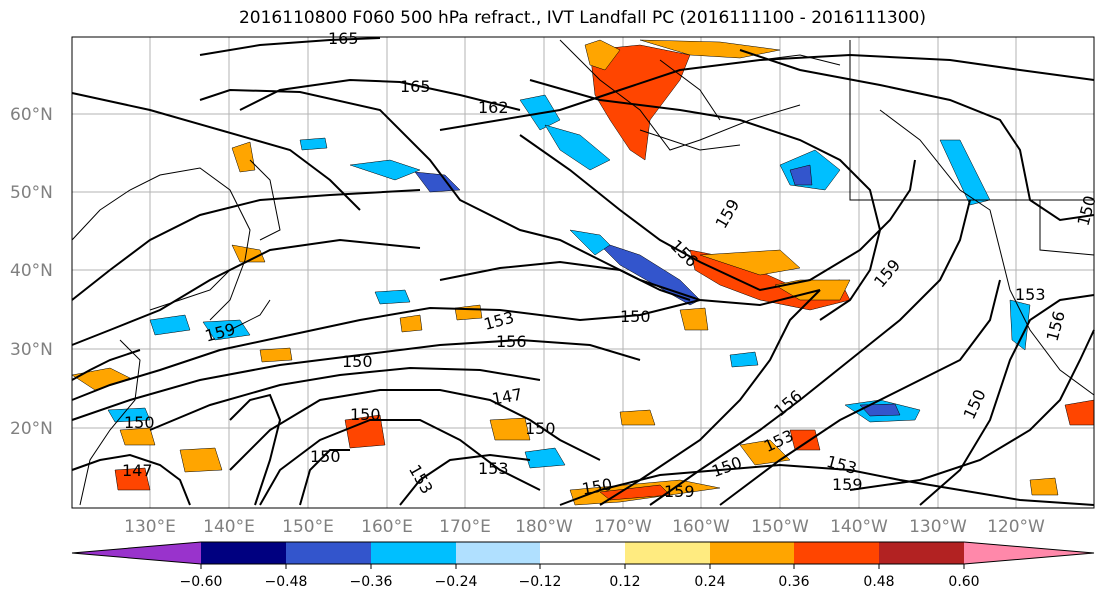  What do you see at coordinates (938, 527) in the screenshot?
I see `lon-label: 130°W` at bounding box center [938, 527].